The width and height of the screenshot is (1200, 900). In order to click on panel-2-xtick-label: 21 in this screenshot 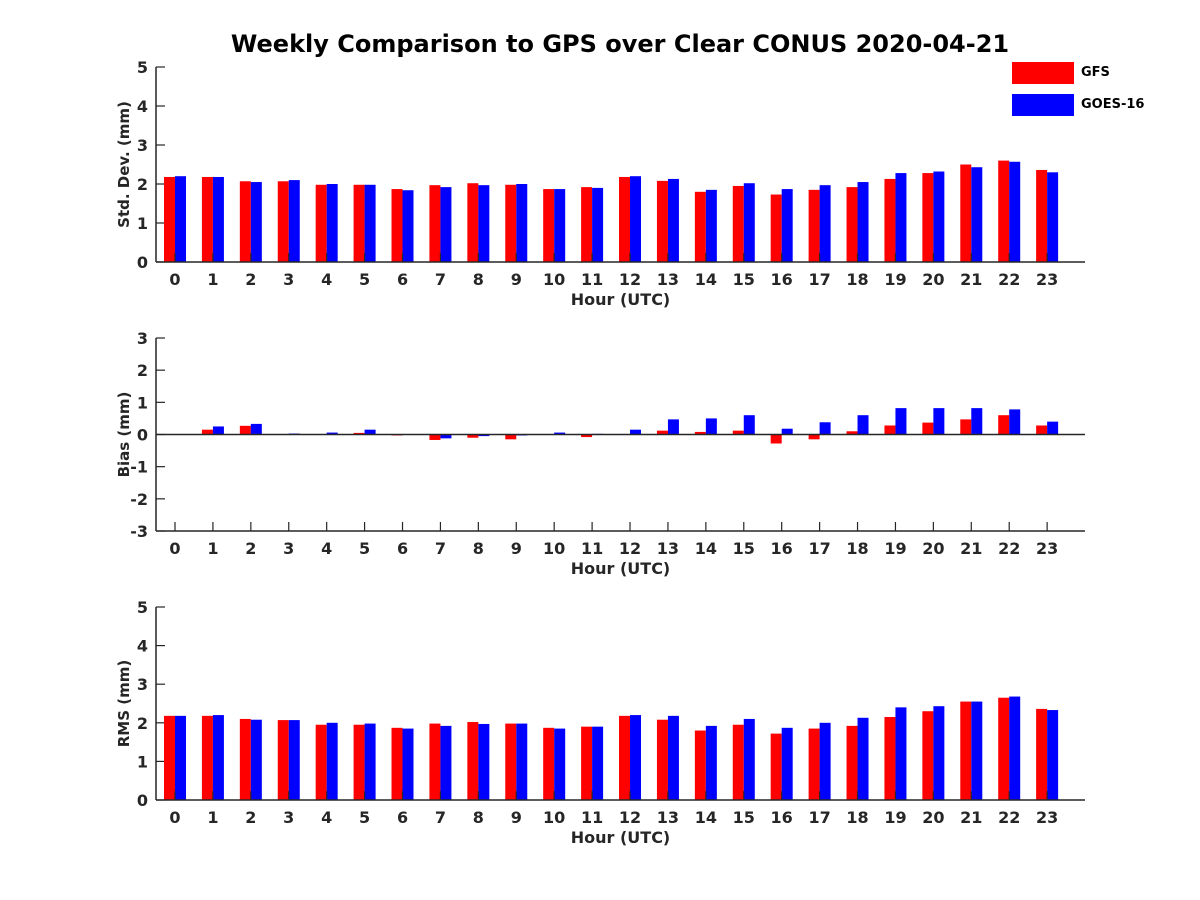, I will do `click(971, 817)`.